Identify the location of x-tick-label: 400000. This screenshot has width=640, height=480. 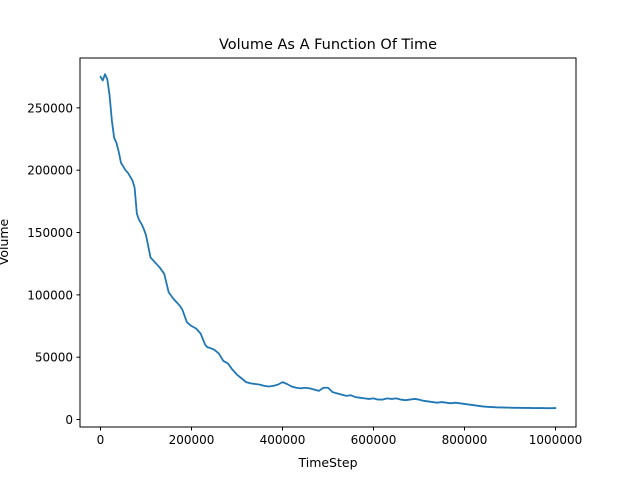
(283, 440).